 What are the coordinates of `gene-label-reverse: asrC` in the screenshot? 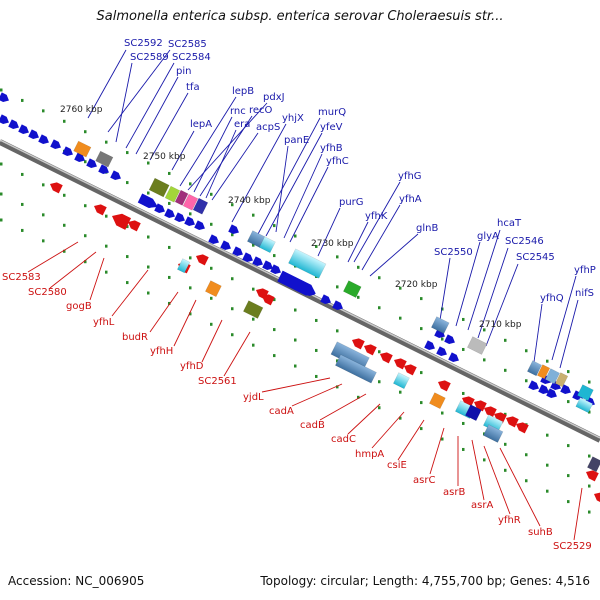 It's located at (424, 480).